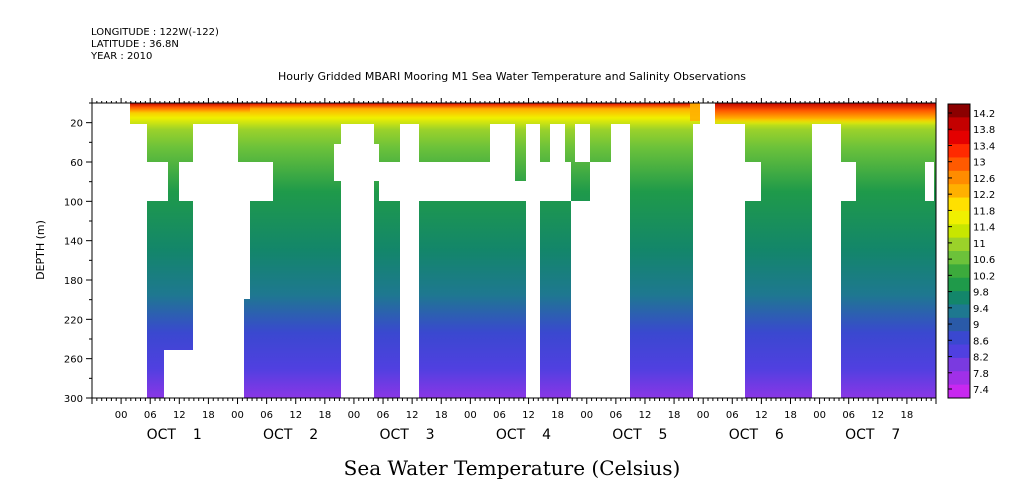 Image resolution: width=1009 pixels, height=504 pixels. I want to click on colorbar-label: 12.6, so click(984, 179).